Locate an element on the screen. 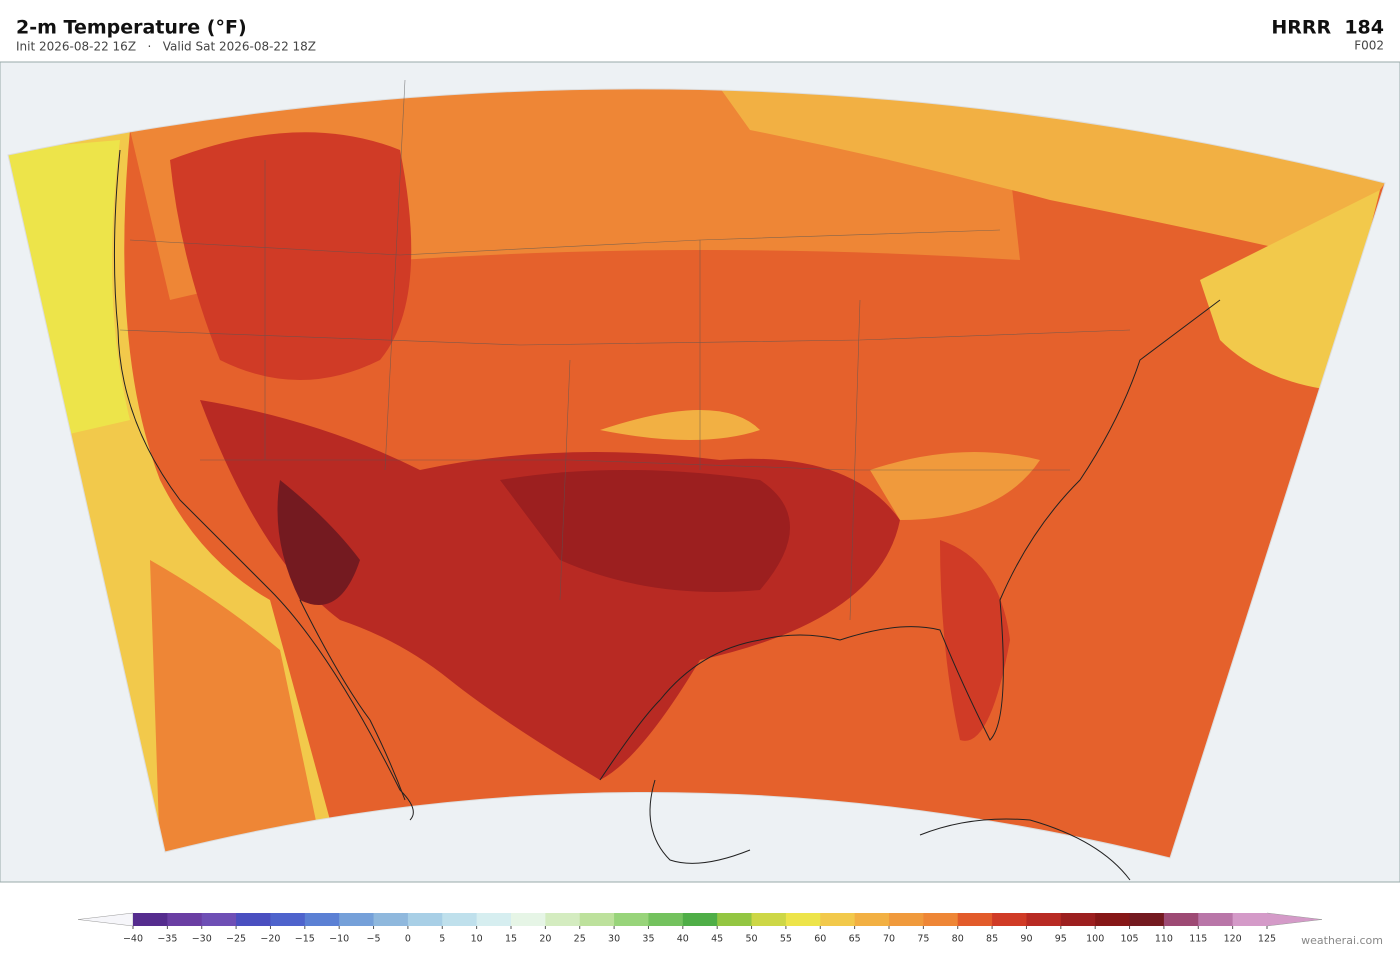  colorbar-tick-label: 35 is located at coordinates (648, 939).